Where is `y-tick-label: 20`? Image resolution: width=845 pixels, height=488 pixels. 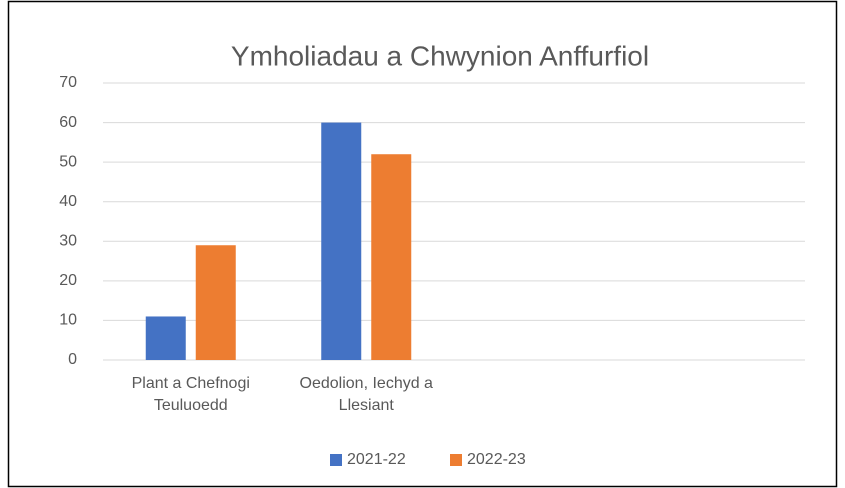
y-tick-label: 20 is located at coordinates (68, 280).